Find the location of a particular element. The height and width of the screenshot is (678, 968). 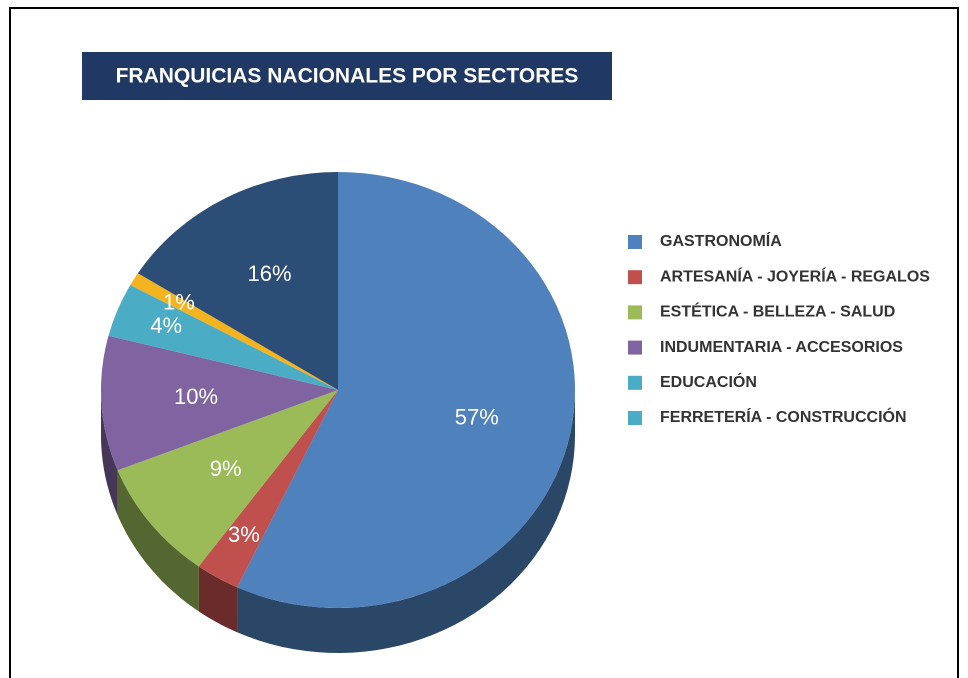

chart-title: FRANQUICIAS NACIONALES POR SECTORES is located at coordinates (347, 76).